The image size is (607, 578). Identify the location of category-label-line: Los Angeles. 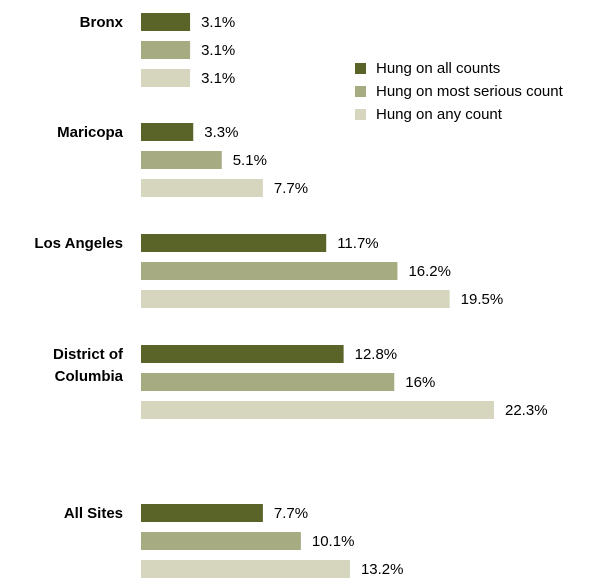
(78, 243).